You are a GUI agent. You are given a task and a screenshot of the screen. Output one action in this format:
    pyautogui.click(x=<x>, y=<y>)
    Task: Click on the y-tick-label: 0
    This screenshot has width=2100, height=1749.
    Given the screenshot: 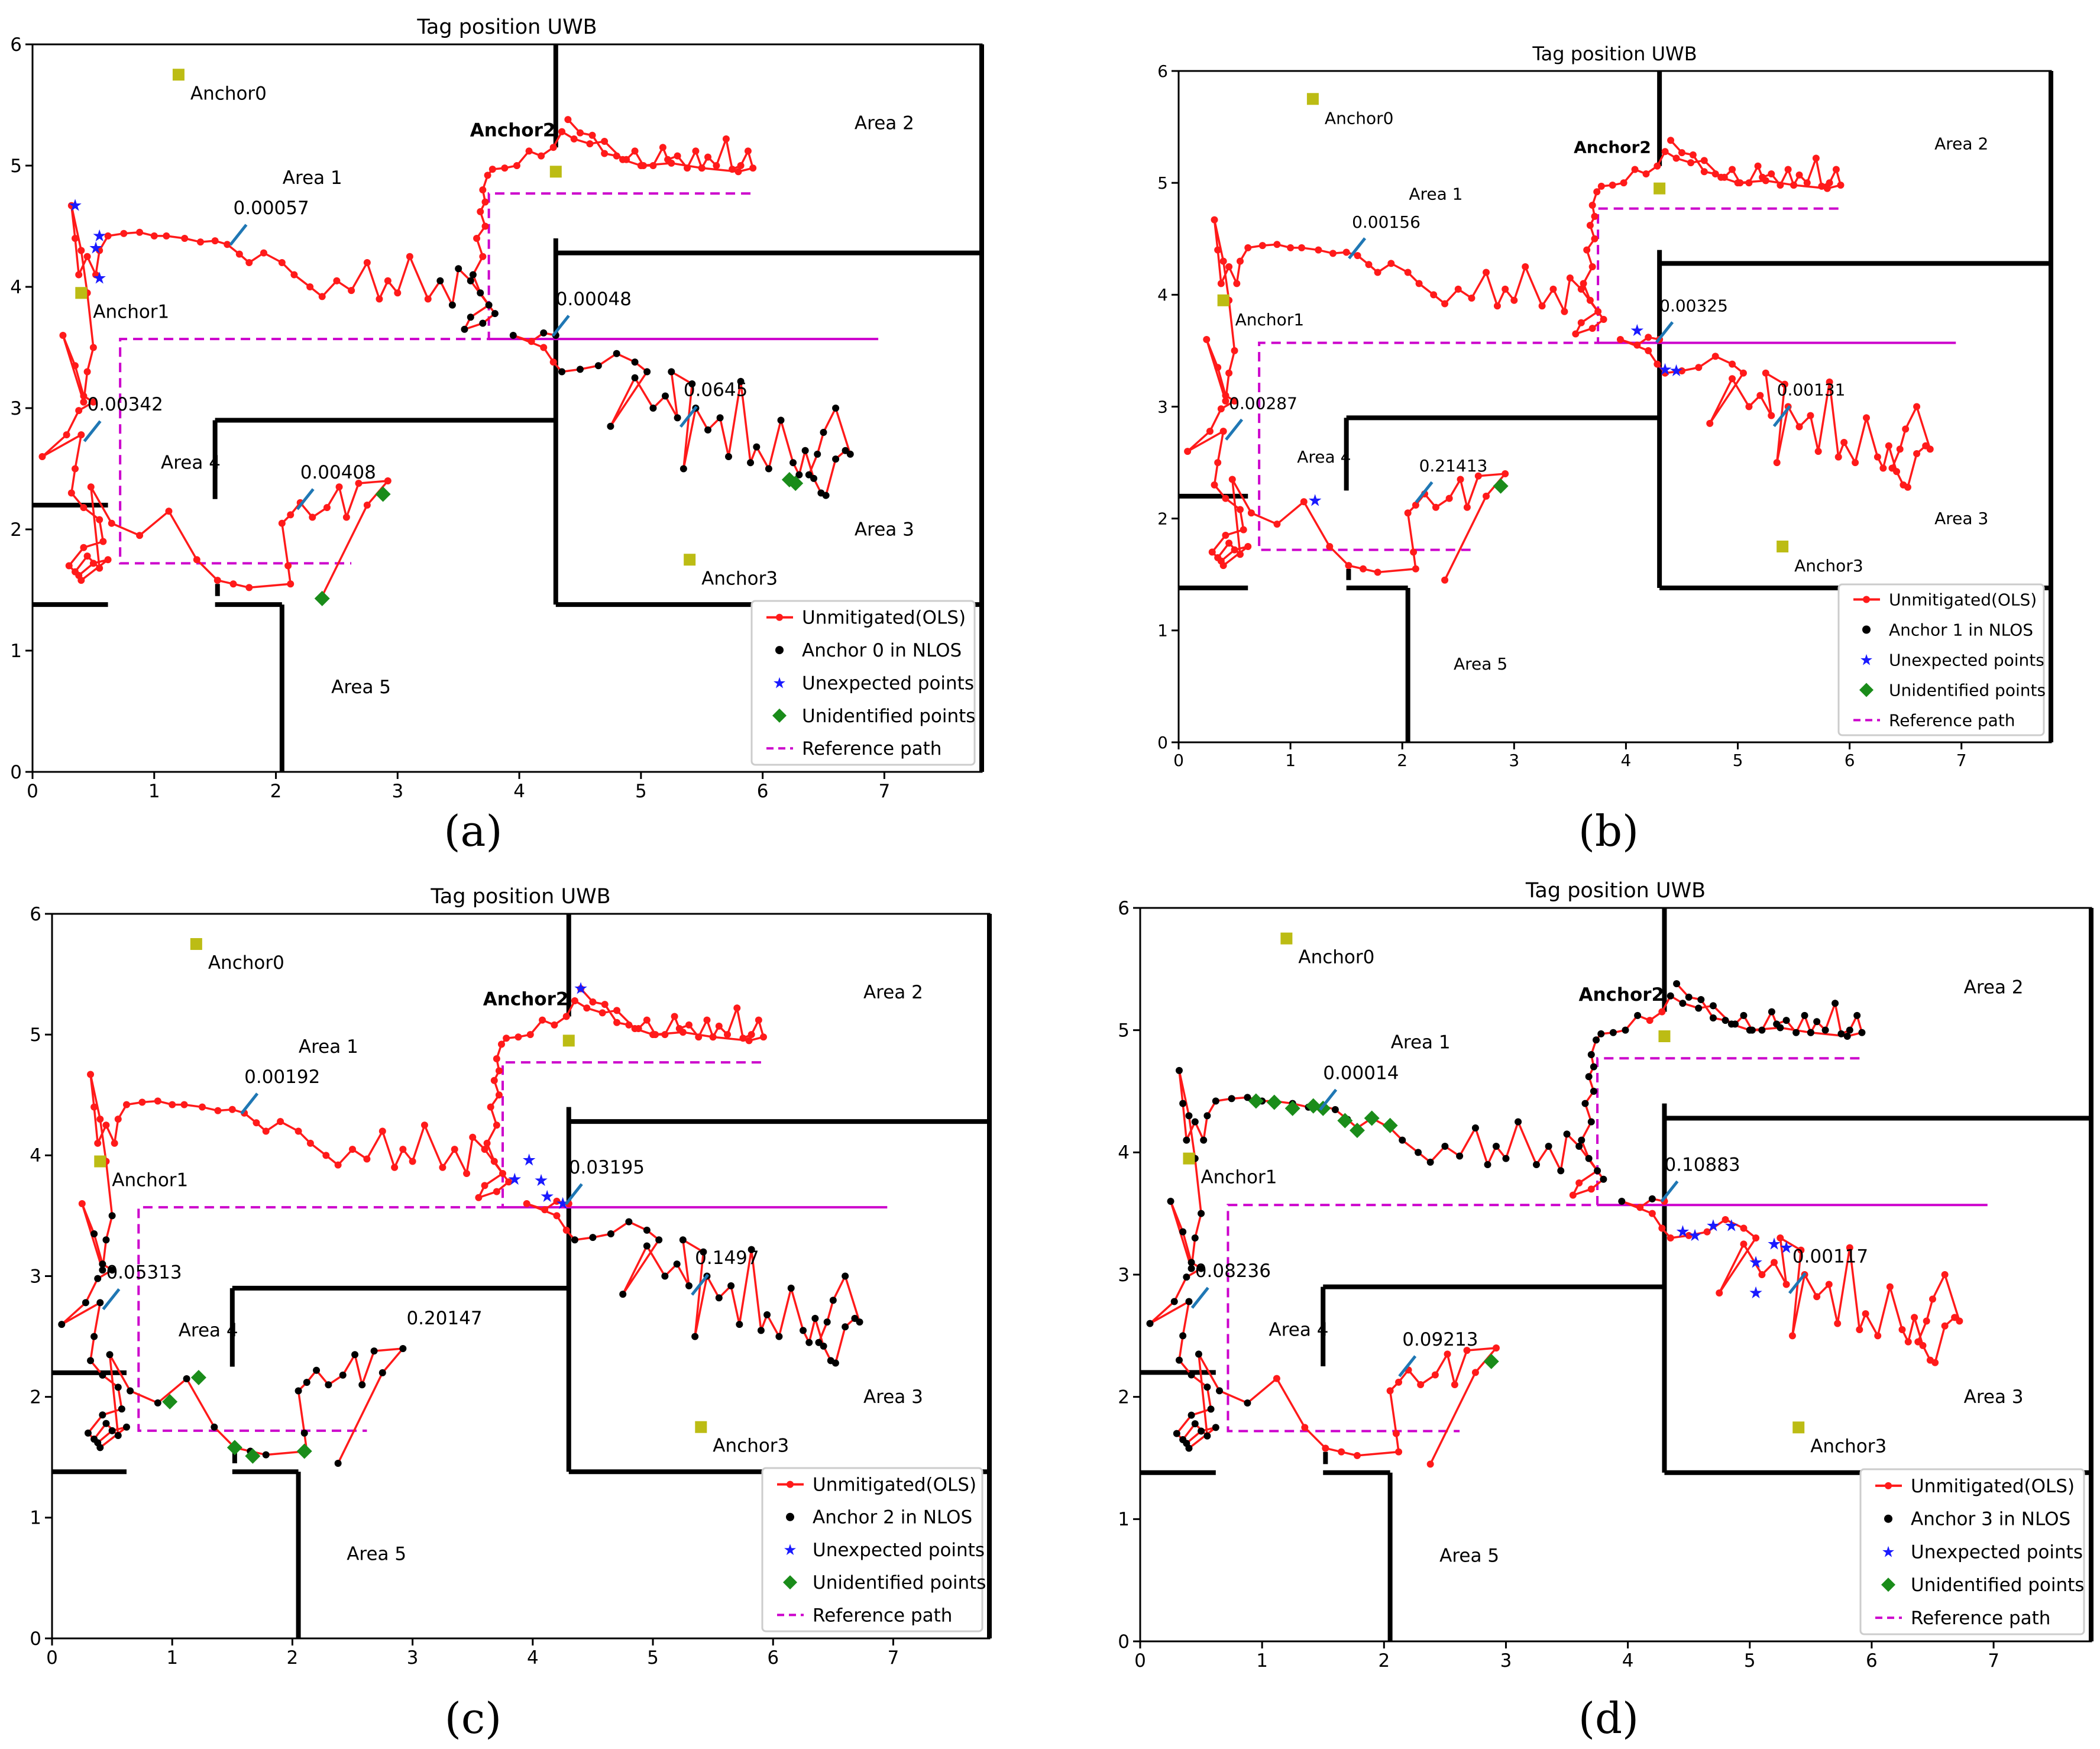 What is the action you would take?
    pyautogui.click(x=1124, y=1642)
    